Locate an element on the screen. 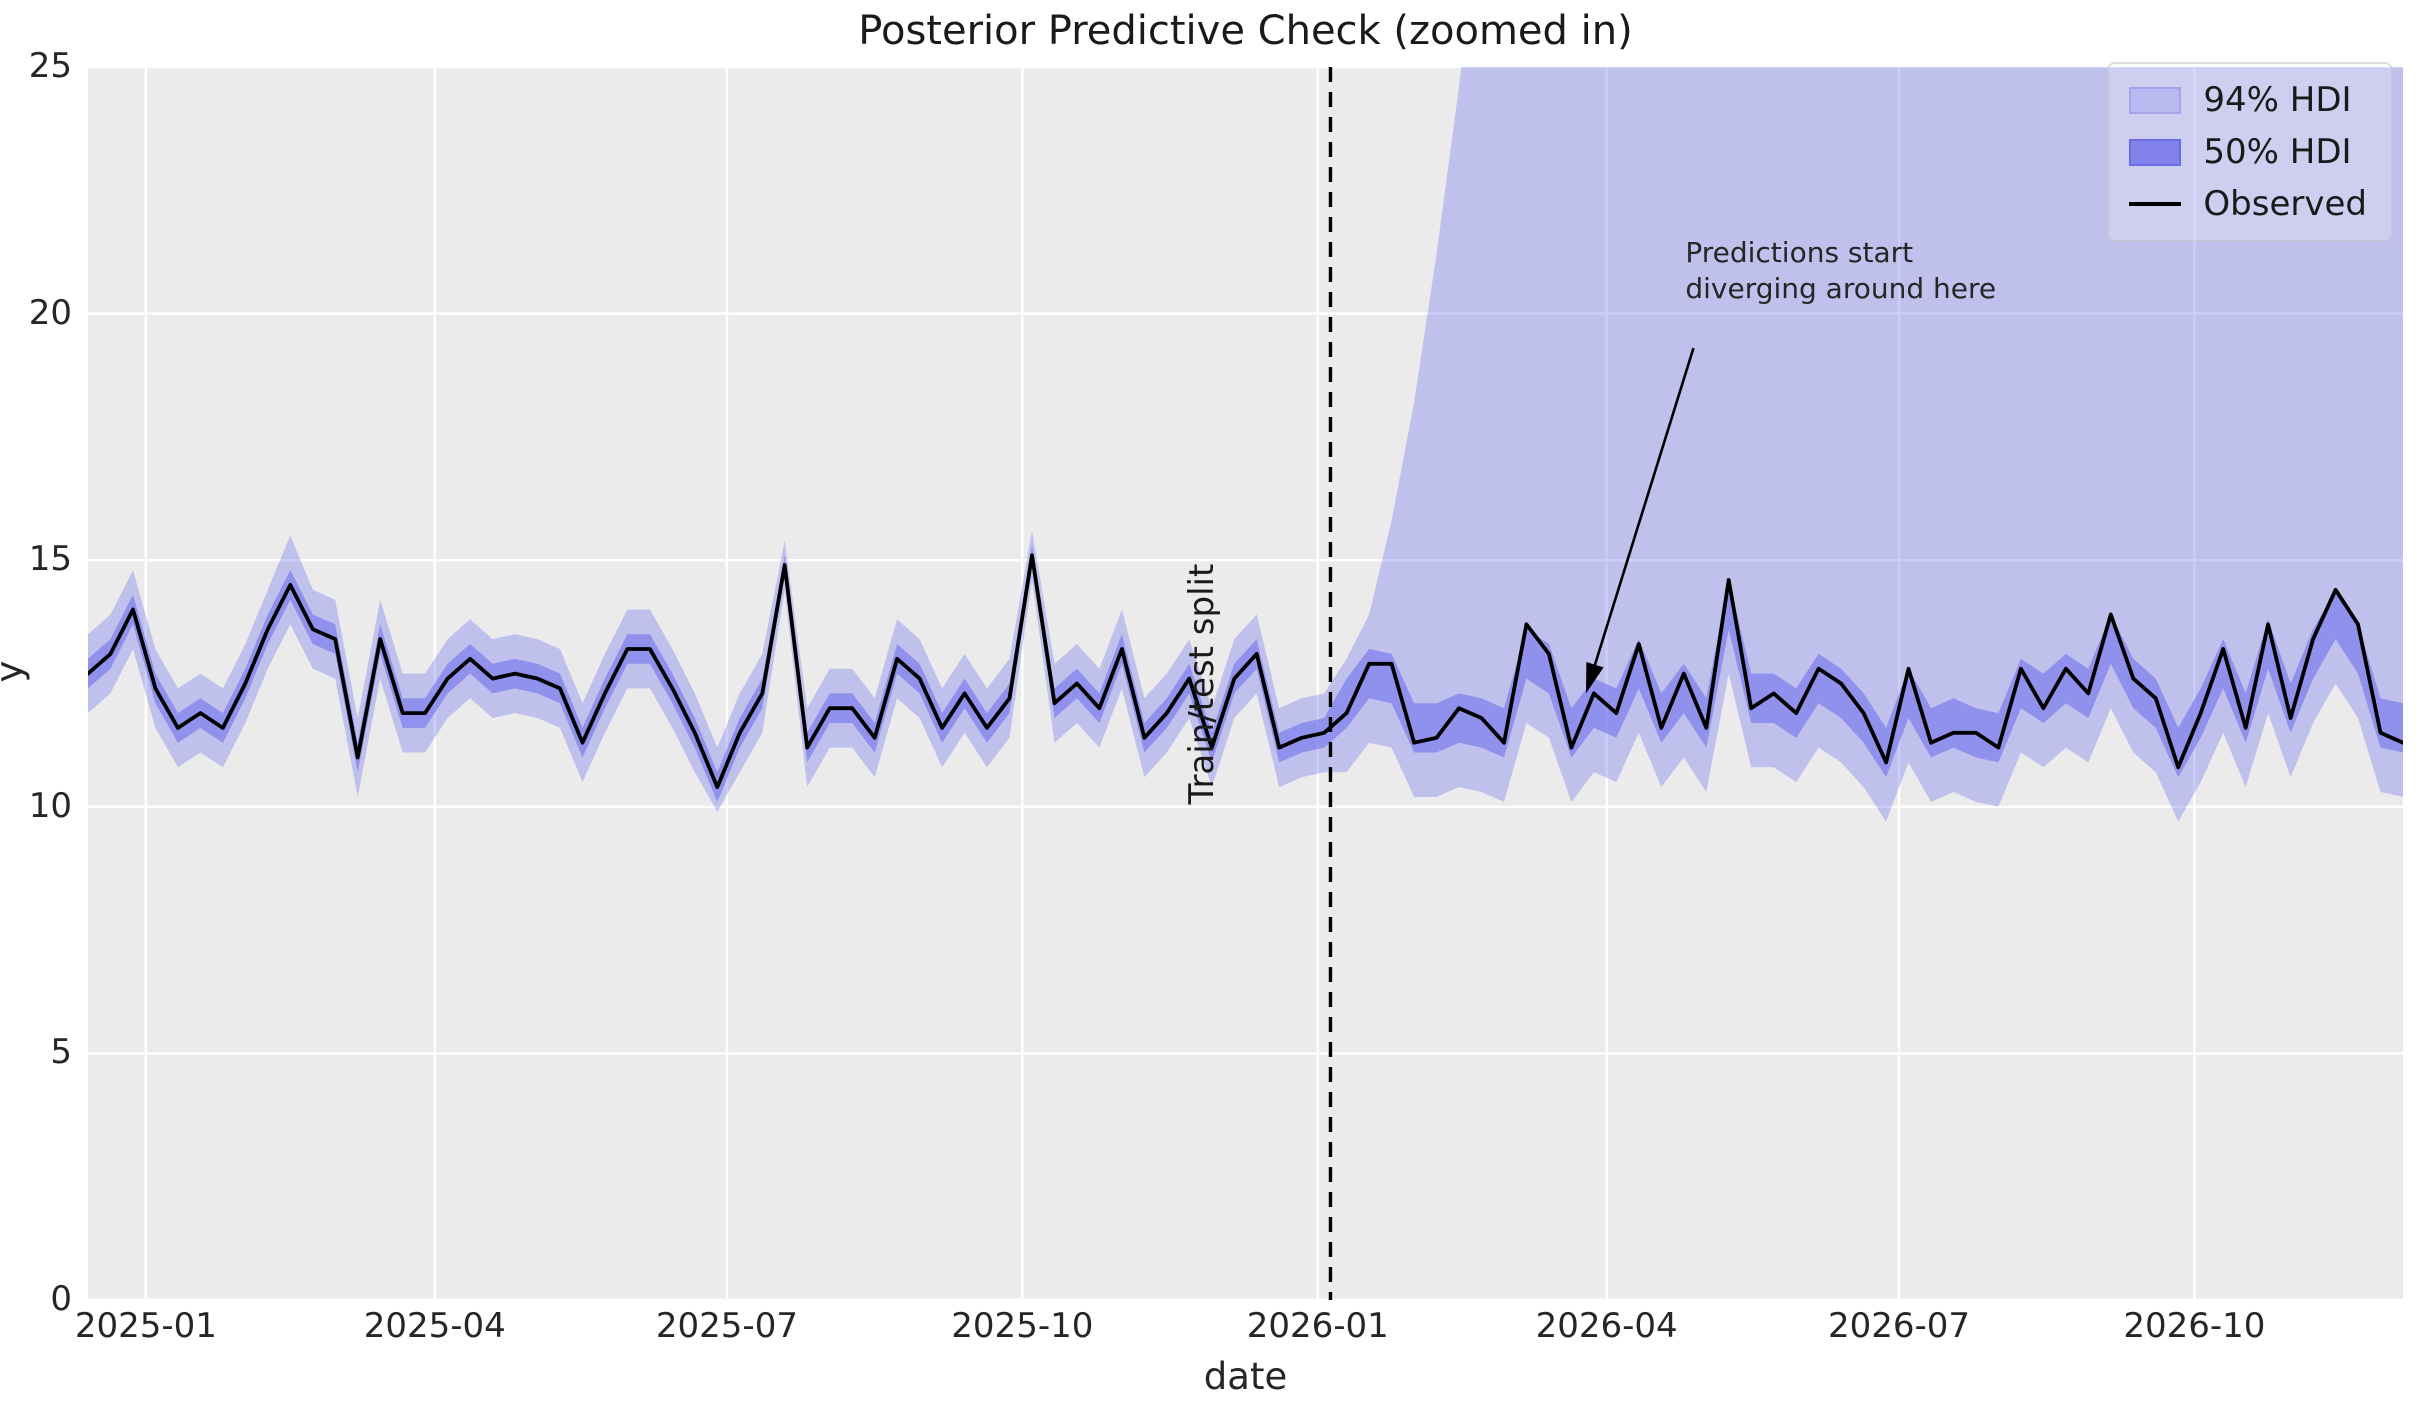 The image size is (2423, 1423). legend-entry: 50% HDI is located at coordinates (2248, 152).